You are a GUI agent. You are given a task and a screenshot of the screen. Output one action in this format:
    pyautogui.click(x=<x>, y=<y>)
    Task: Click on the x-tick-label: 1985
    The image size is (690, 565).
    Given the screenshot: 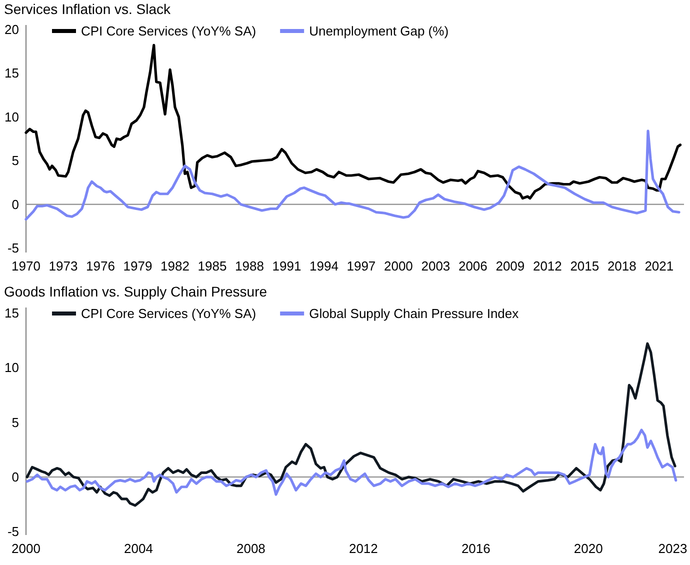 What is the action you would take?
    pyautogui.click(x=212, y=266)
    